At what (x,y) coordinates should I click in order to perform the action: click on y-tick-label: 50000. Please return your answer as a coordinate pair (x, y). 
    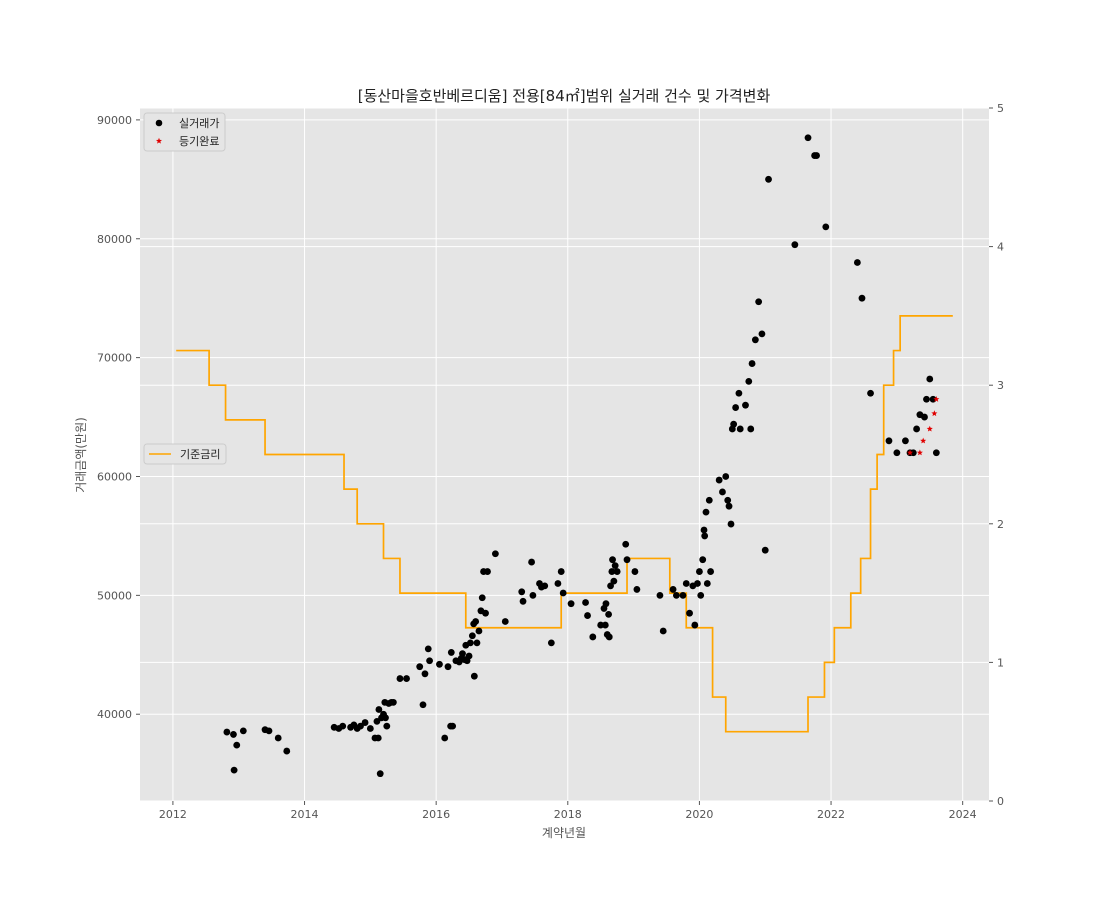
    Looking at the image, I should click on (114, 595).